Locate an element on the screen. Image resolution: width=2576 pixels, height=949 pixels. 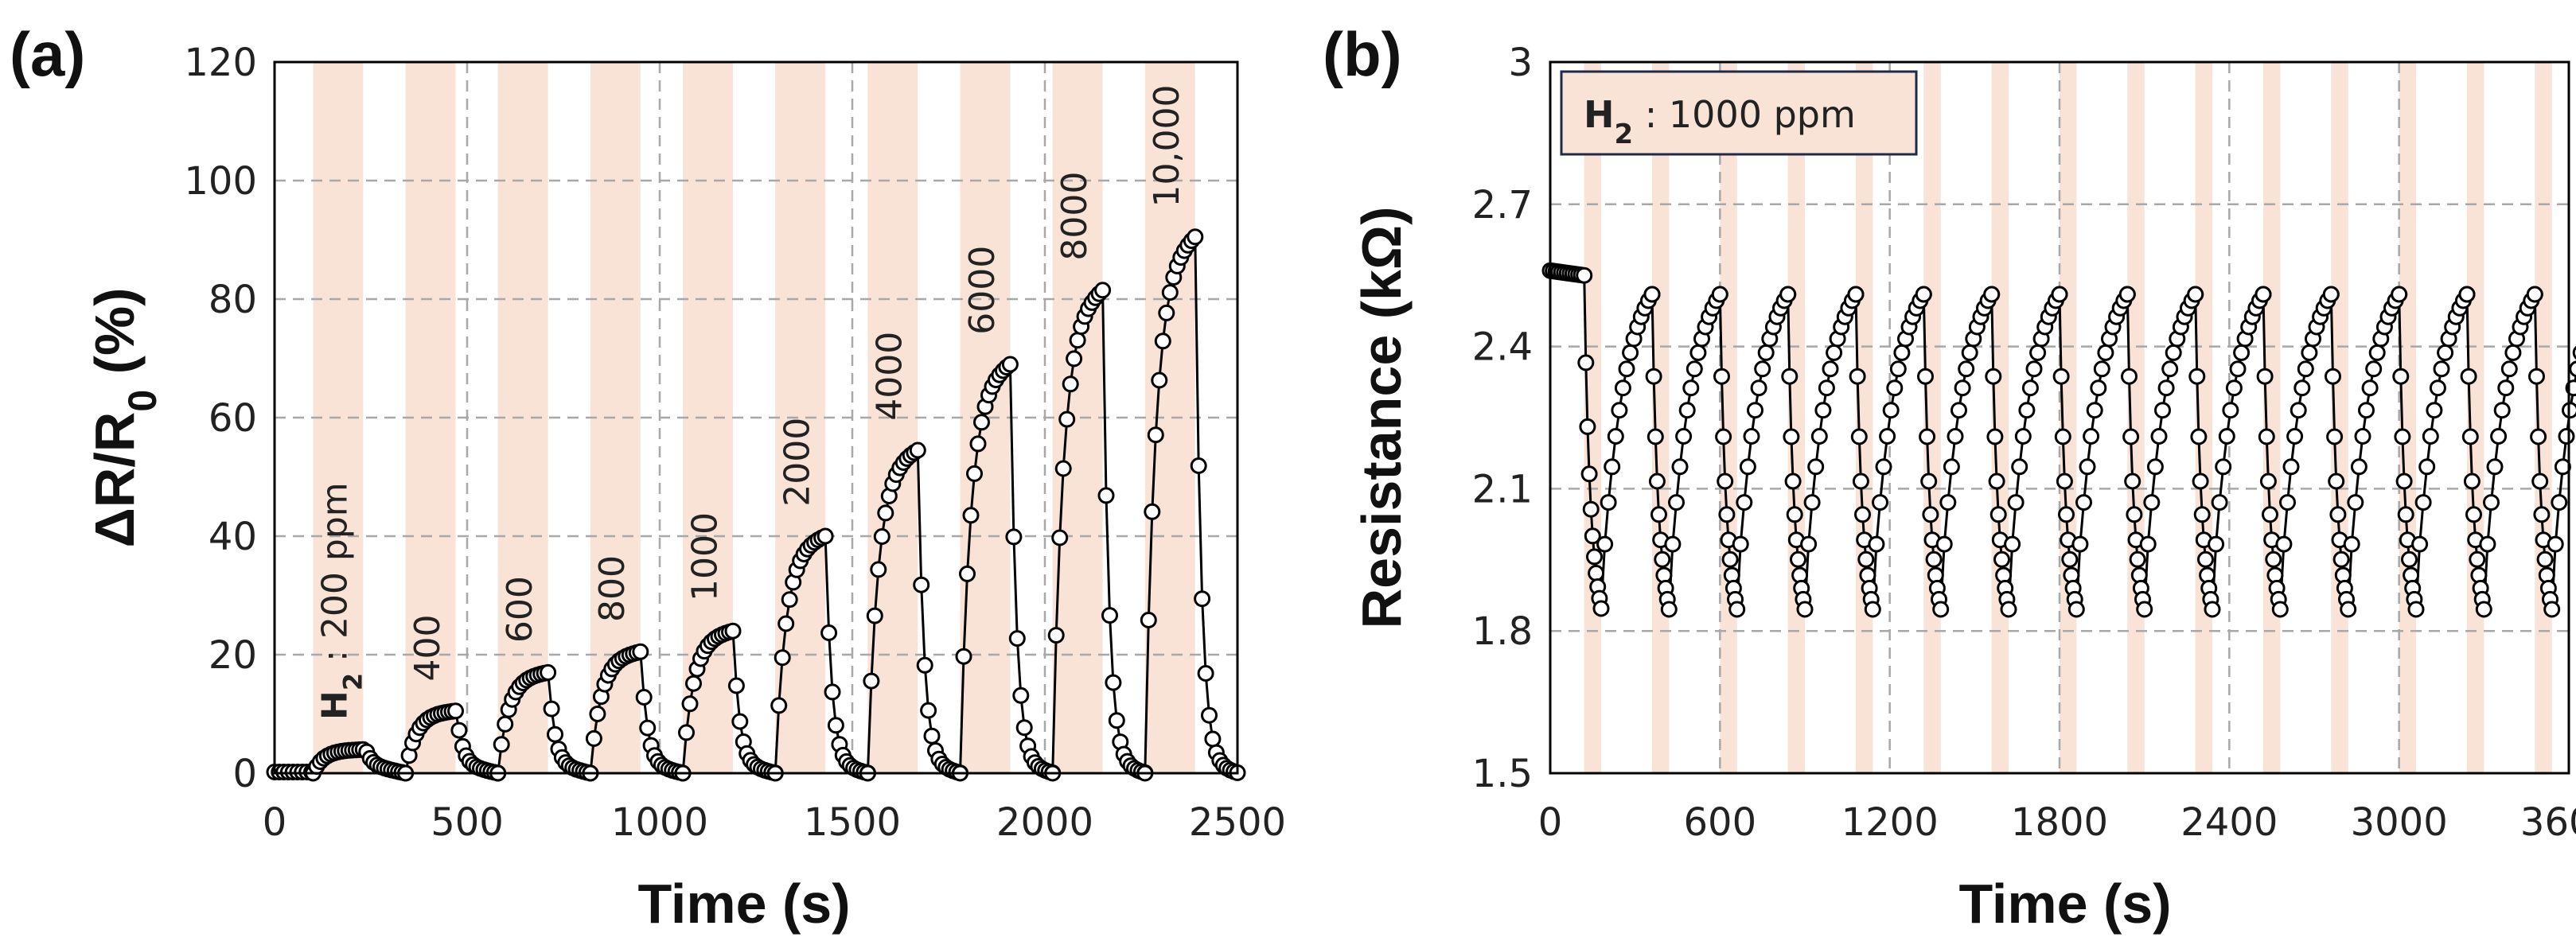
x-tick-label: 2400 is located at coordinates (2229, 822).